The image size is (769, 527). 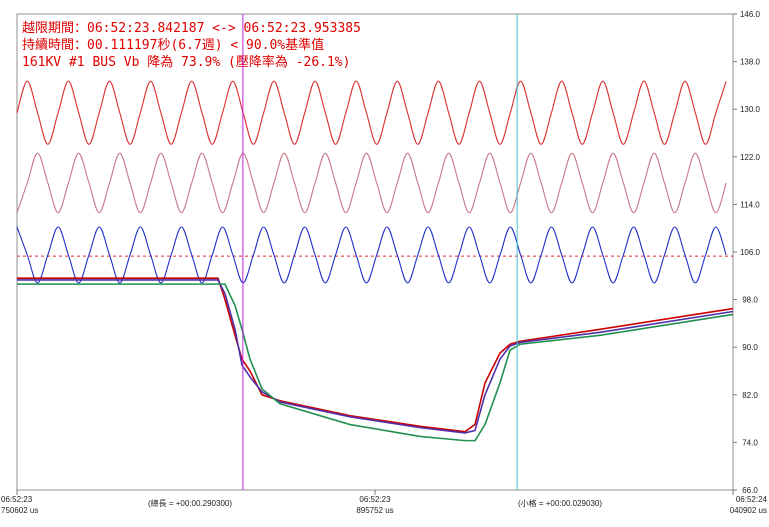 I want to click on y-tick-label: 146.0, so click(x=750, y=14).